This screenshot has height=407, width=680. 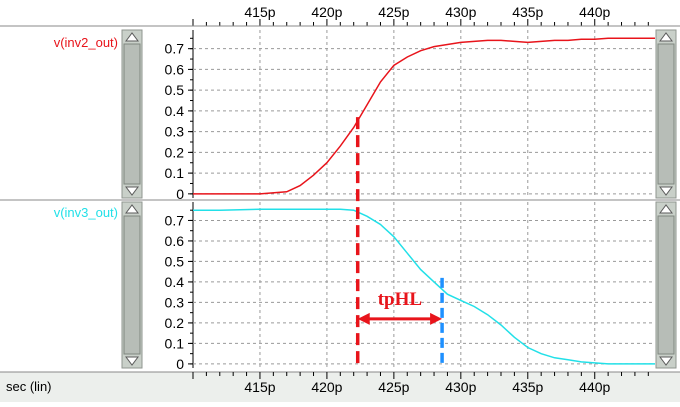 What do you see at coordinates (259, 387) in the screenshot?
I see `bottom-tick-label: 415p` at bounding box center [259, 387].